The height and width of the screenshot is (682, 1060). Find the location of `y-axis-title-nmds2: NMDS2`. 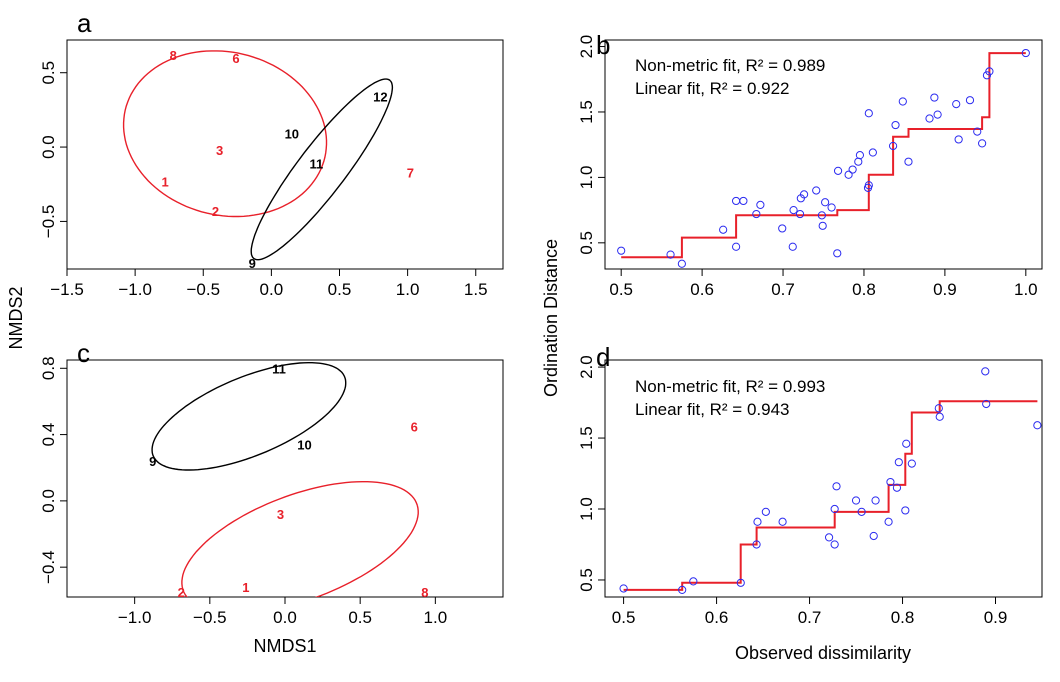

y-axis-title-nmds2: NMDS2 is located at coordinates (16, 317).